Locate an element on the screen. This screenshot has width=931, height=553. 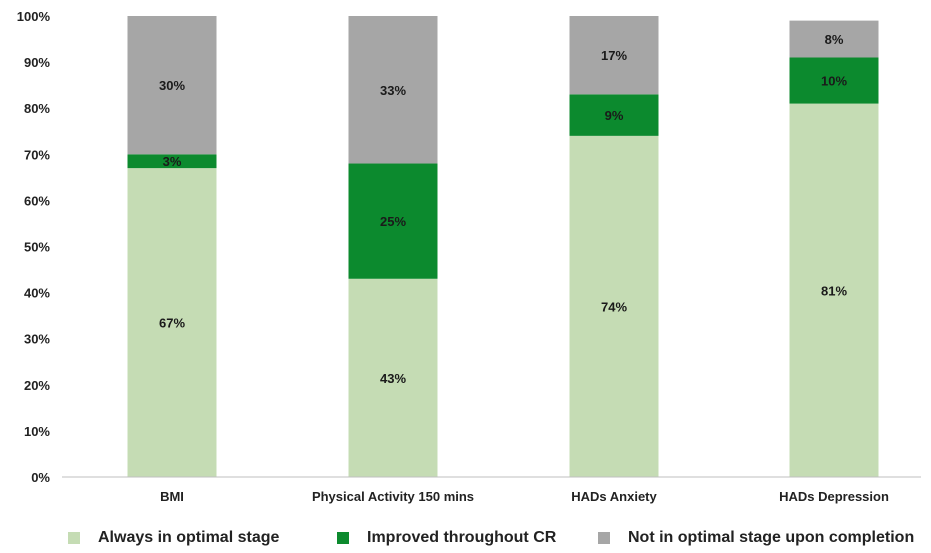
y-tick-label: 50% is located at coordinates (37, 247).